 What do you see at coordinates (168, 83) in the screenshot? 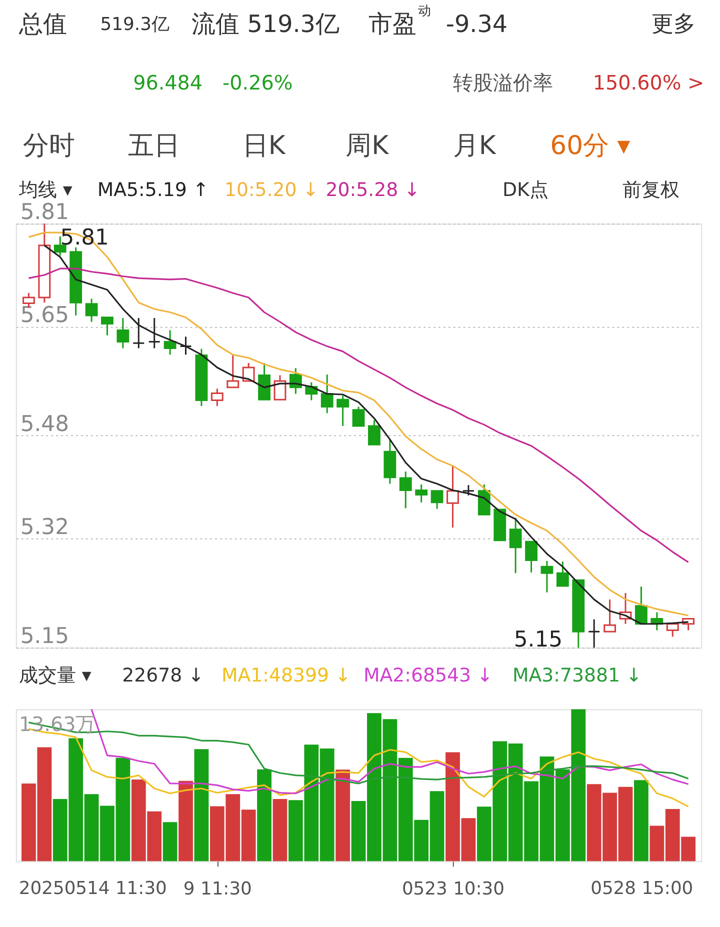
I see `text: 96.484` at bounding box center [168, 83].